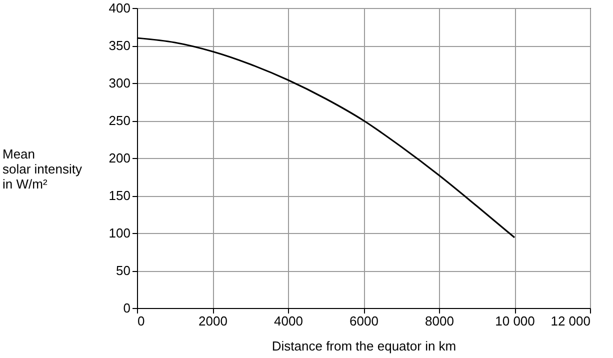 This screenshot has width=613, height=358. Describe the element at coordinates (42, 169) in the screenshot. I see `y-axis-title: Mean solar intensity in W/m²` at that location.